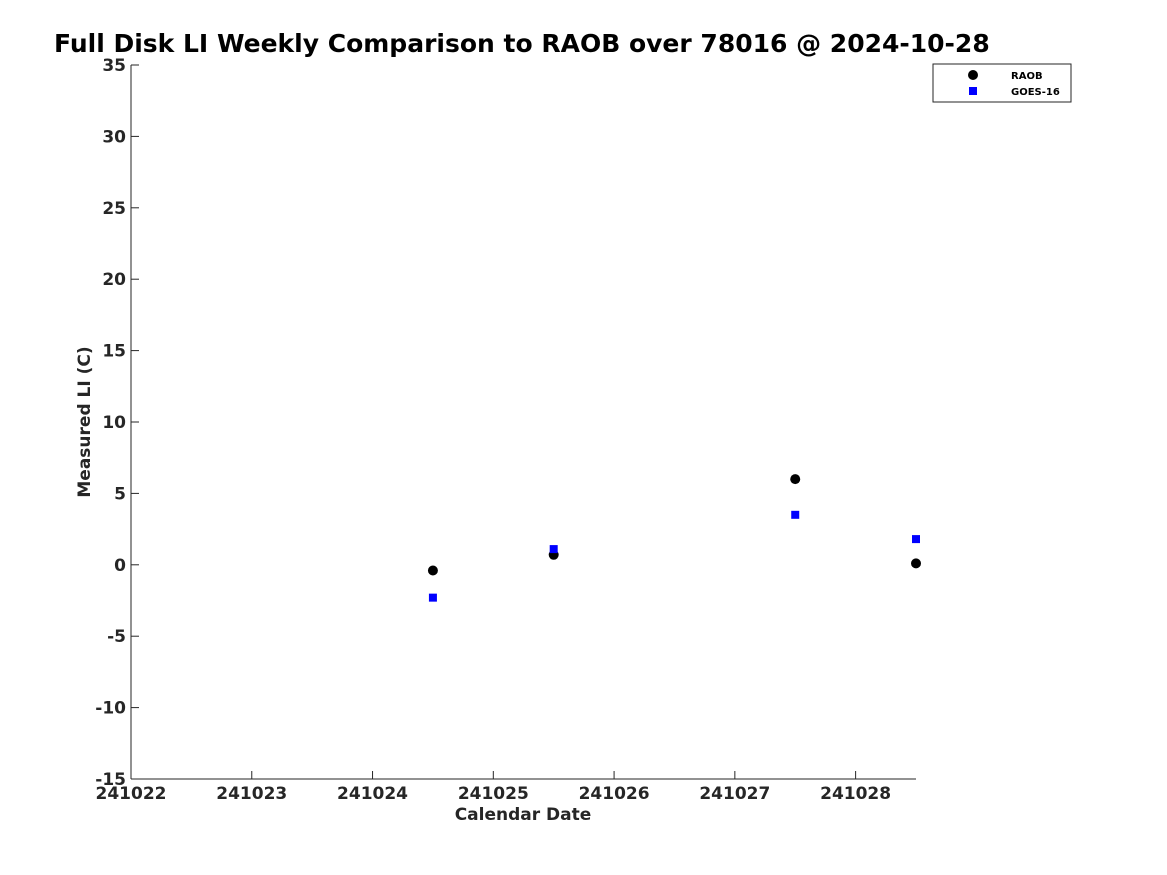  Describe the element at coordinates (372, 794) in the screenshot. I see `x-tick-label: 241024` at that location.